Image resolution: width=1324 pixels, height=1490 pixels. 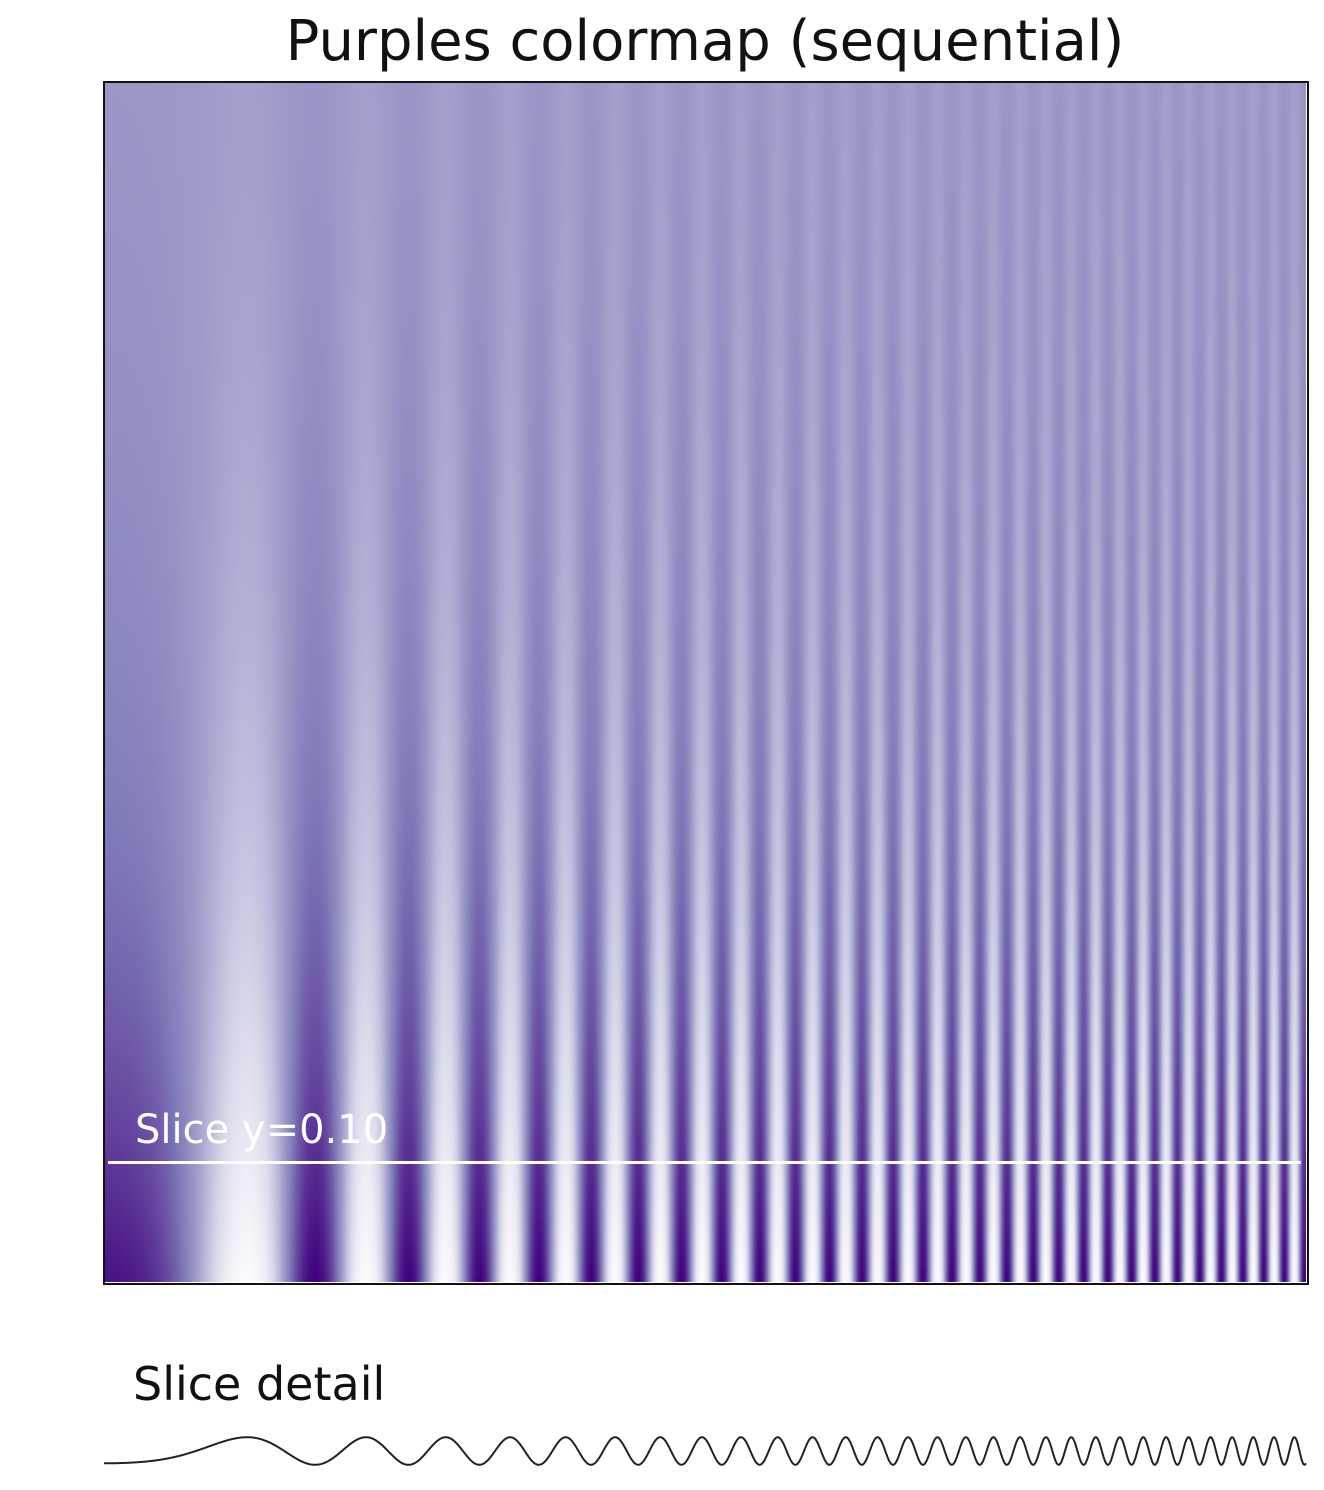 I want to click on slice-detail-plot, so click(x=705, y=1451).